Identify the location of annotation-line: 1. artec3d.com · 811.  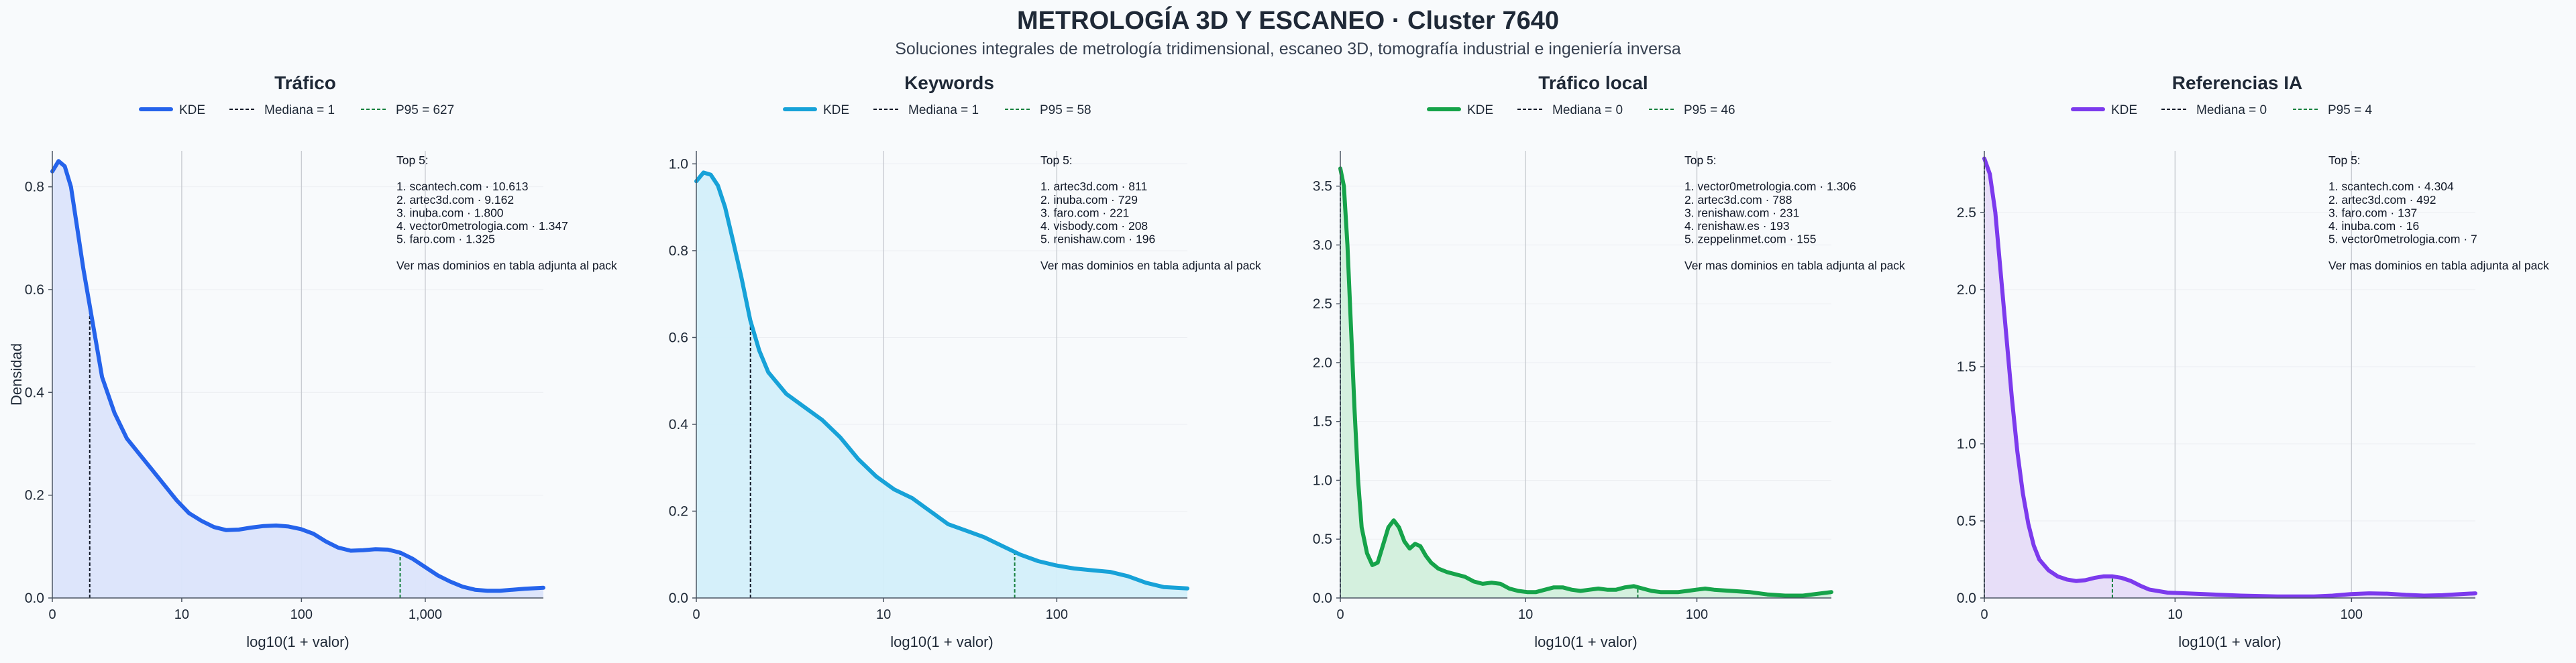
(1093, 186).